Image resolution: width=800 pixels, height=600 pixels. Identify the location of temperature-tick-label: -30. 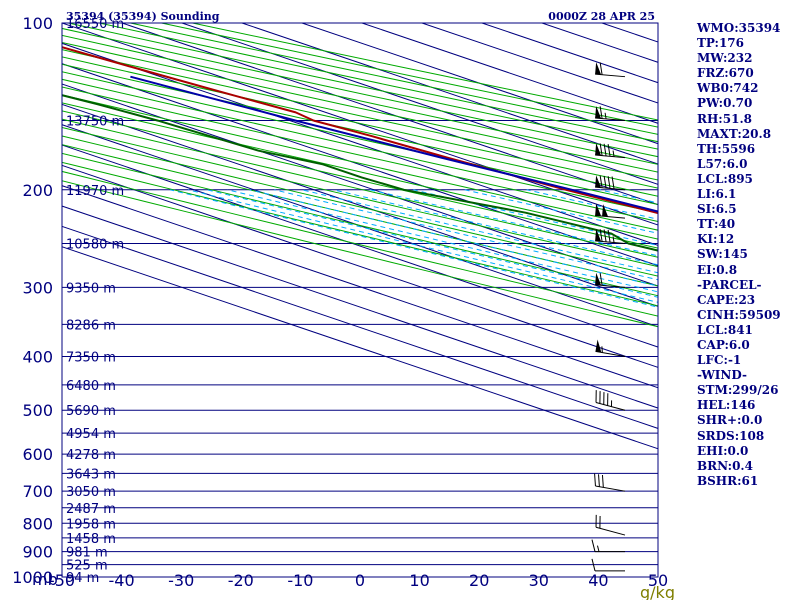
(181, 580).